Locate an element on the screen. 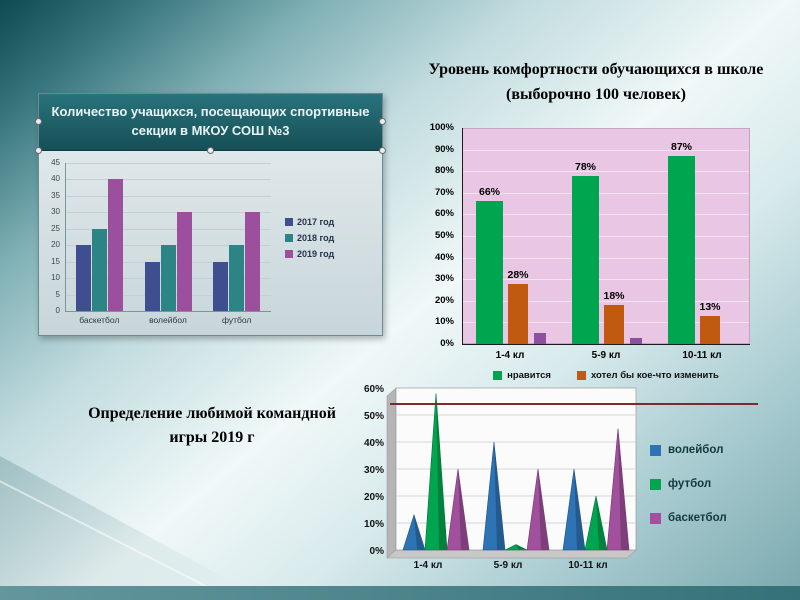 The height and width of the screenshot is (600, 800). y-tick-label: 10 is located at coordinates (55, 278).